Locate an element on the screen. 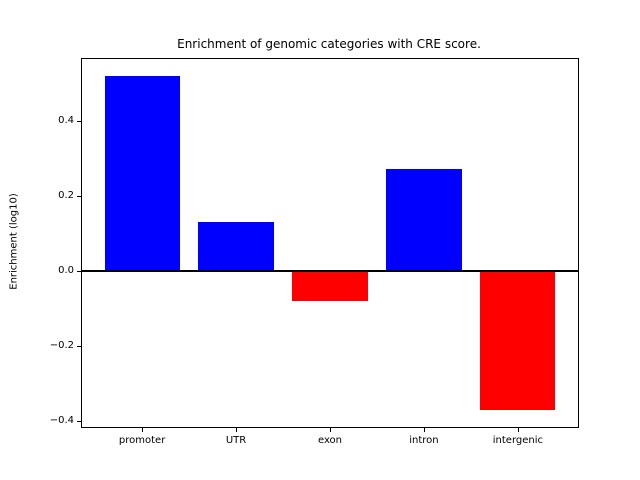 This screenshot has height=480, width=640. bar-intron is located at coordinates (424, 220).